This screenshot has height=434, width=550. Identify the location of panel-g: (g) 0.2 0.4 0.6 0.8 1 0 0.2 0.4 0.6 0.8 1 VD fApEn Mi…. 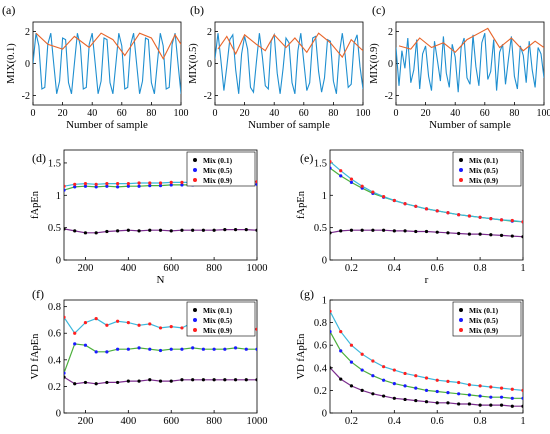
(411, 357).